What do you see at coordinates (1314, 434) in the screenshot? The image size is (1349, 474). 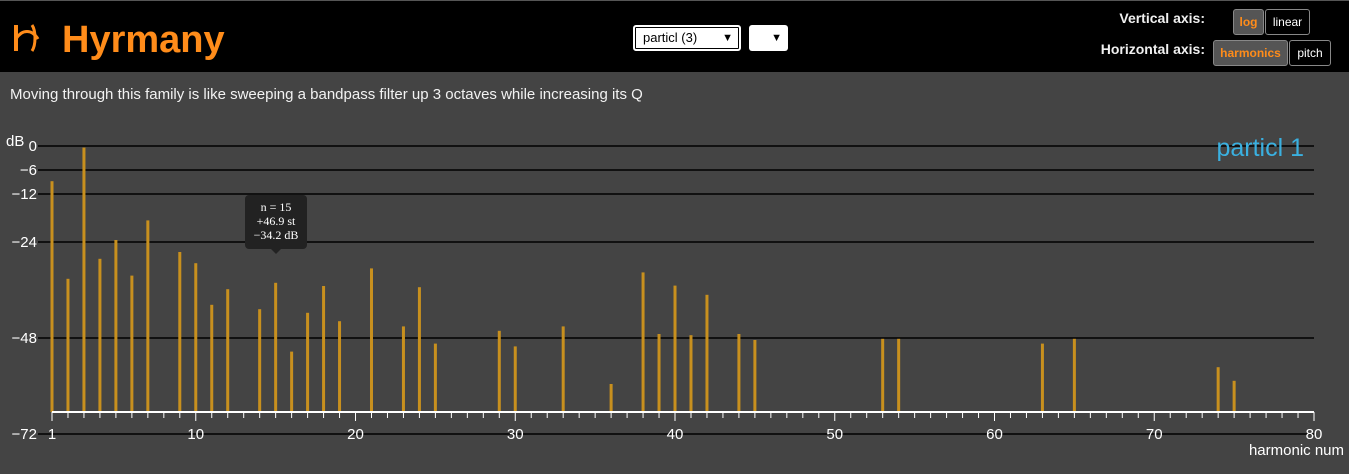 I see `x-tick-label: 80` at bounding box center [1314, 434].